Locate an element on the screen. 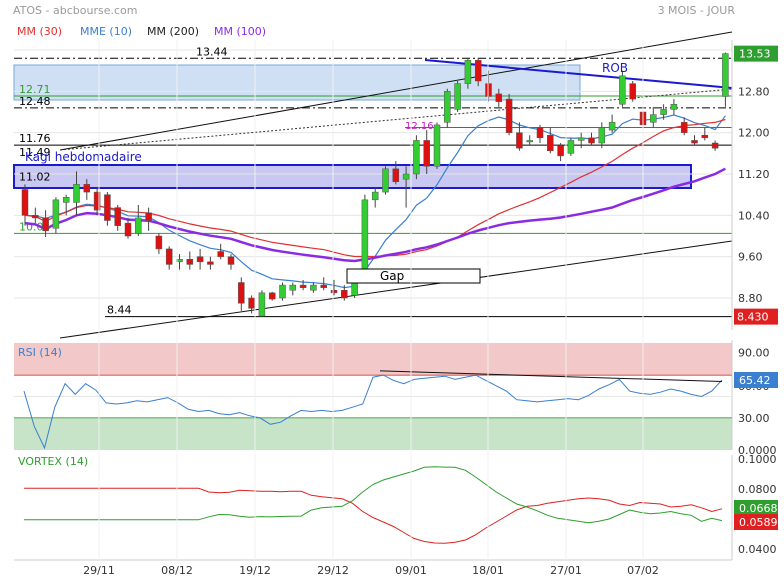 Image resolution: width=784 pixels, height=584 pixels. rsi-title: RSI (14) is located at coordinates (40, 352).